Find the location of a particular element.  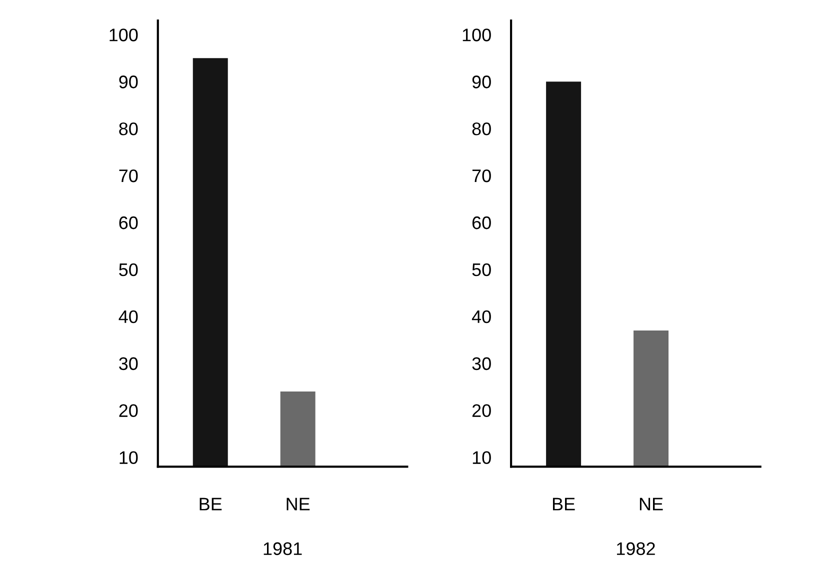

x-axis-title: 1981 is located at coordinates (283, 549).